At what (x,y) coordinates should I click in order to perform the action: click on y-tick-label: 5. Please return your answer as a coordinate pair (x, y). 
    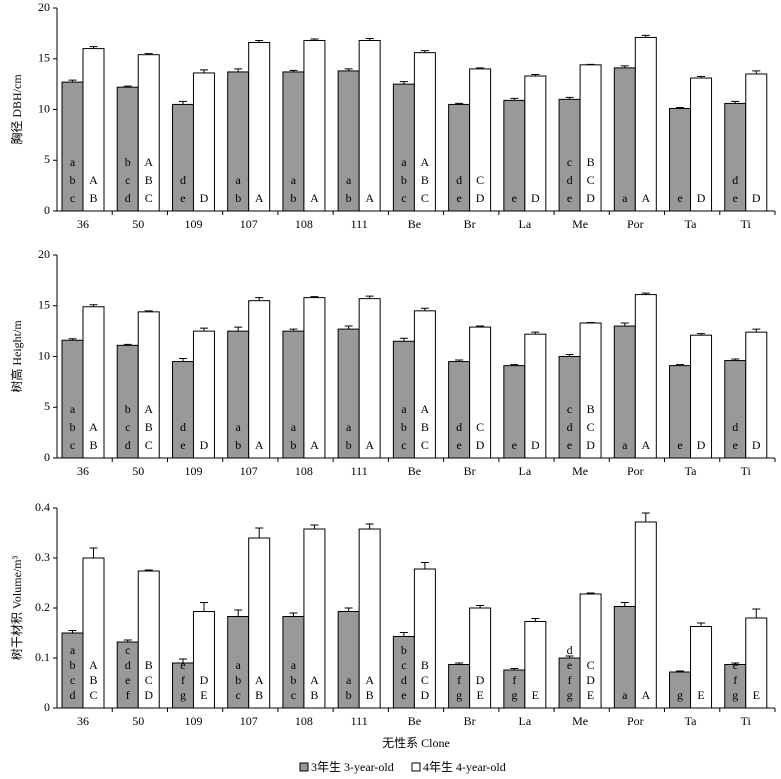
    Looking at the image, I should click on (47, 159).